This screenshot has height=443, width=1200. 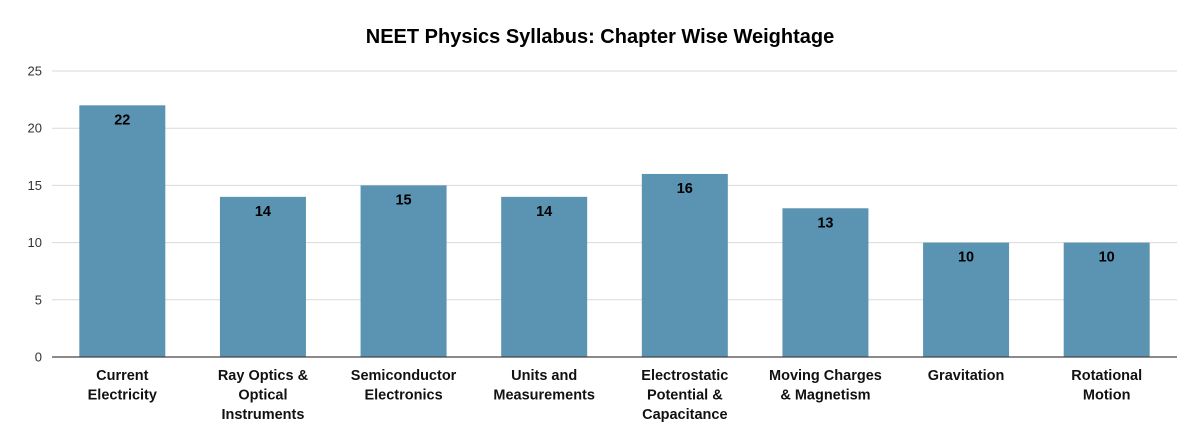 What do you see at coordinates (1106, 386) in the screenshot?
I see `x-tick-label: Rotational Motion` at bounding box center [1106, 386].